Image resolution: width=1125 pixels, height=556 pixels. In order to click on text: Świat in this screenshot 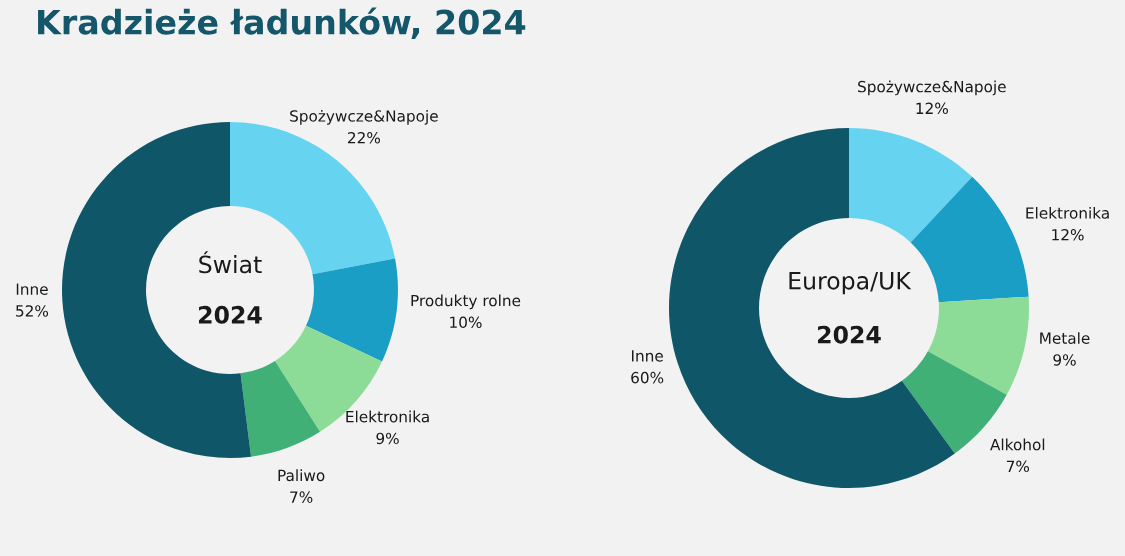, I will do `click(230, 262)`.